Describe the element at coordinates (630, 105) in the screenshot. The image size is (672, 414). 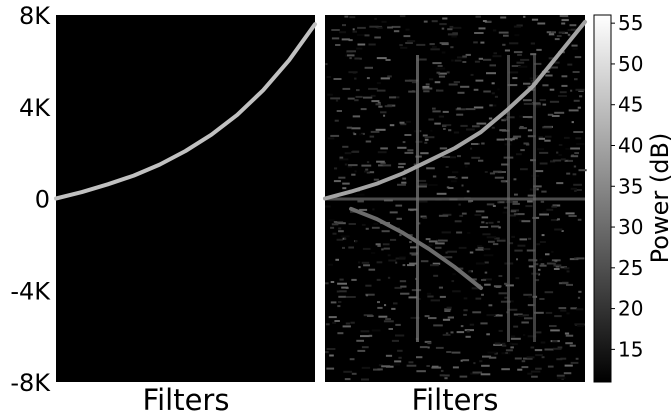
I see `colorbar-tick-label: 45` at that location.